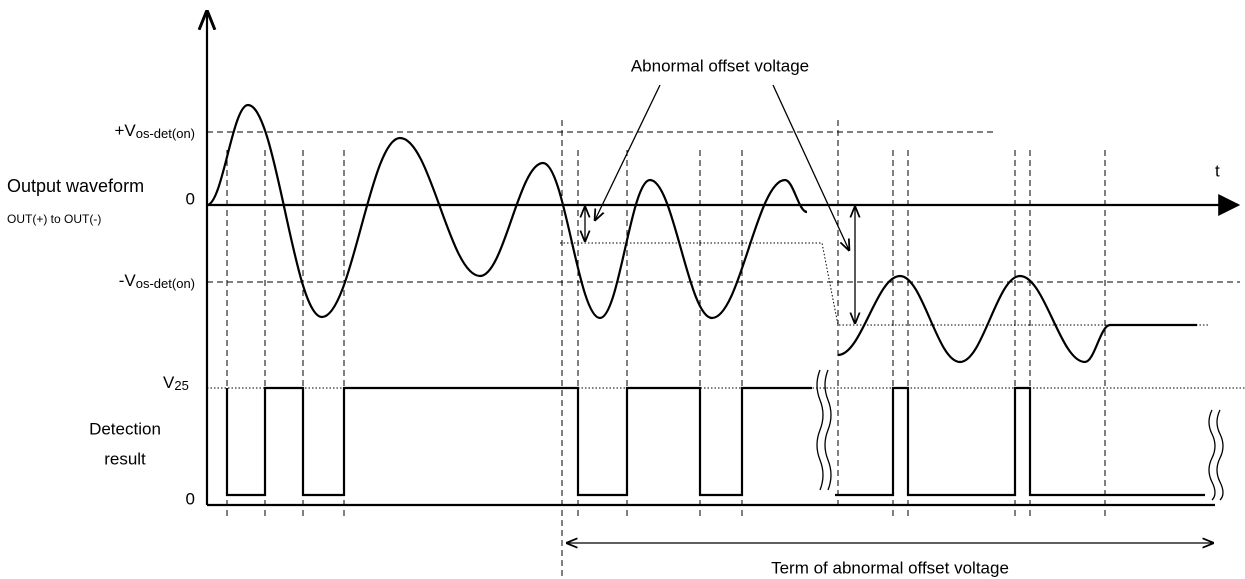 Image resolution: width=1245 pixels, height=579 pixels. I want to click on time-axis-label: t, so click(1217, 170).